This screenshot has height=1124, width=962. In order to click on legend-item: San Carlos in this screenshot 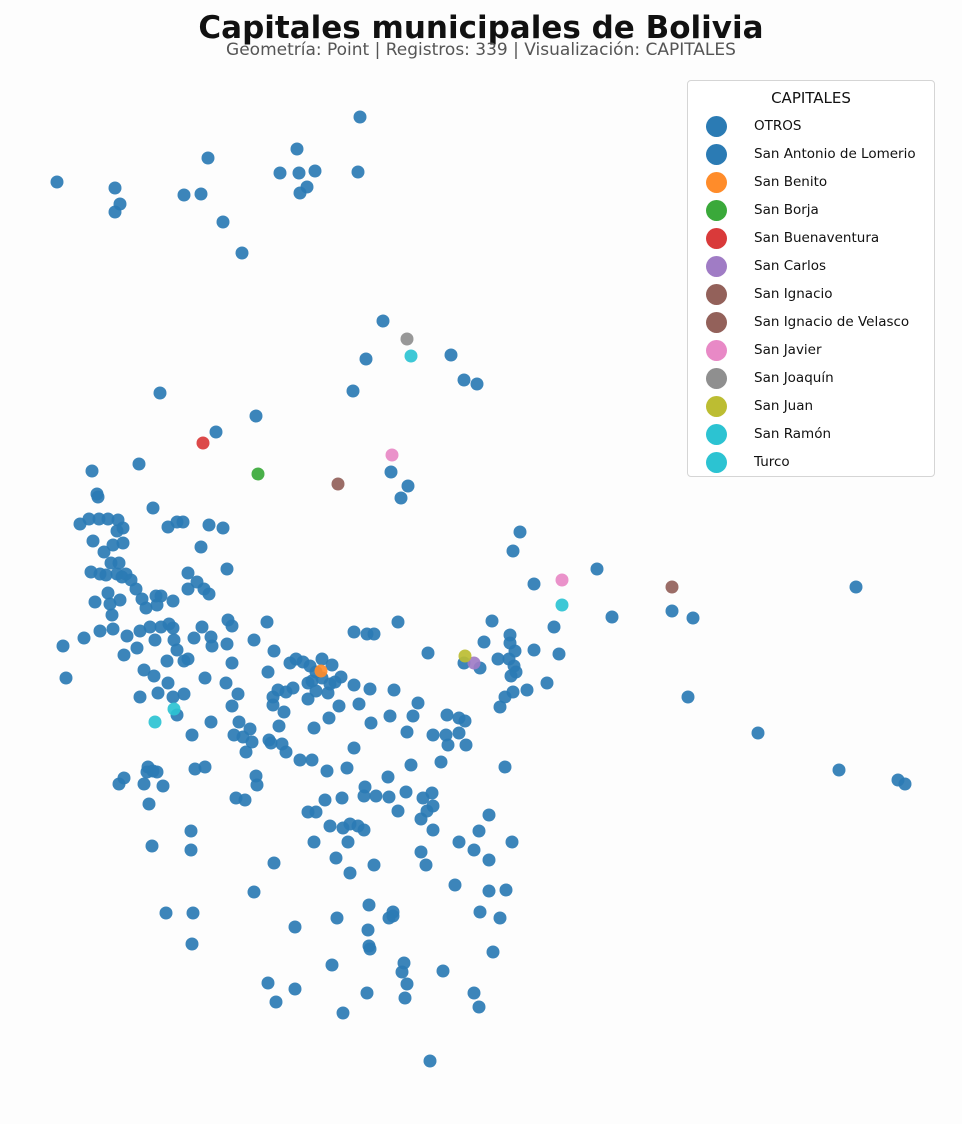, I will do `click(766, 266)`.